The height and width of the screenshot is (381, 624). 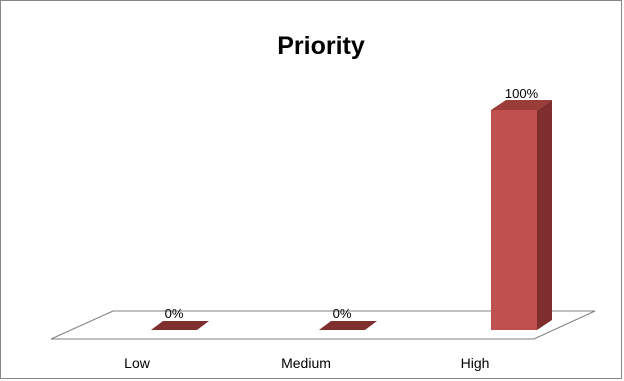 I want to click on data-label-low: 0%, so click(x=174, y=313).